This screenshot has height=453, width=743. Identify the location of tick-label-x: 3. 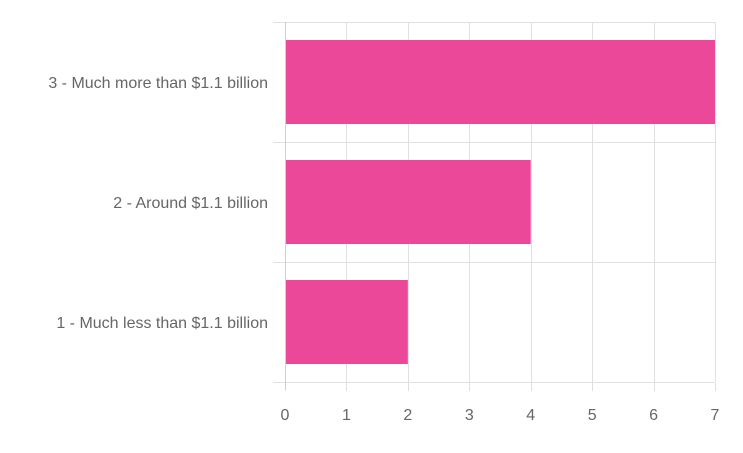
(469, 415).